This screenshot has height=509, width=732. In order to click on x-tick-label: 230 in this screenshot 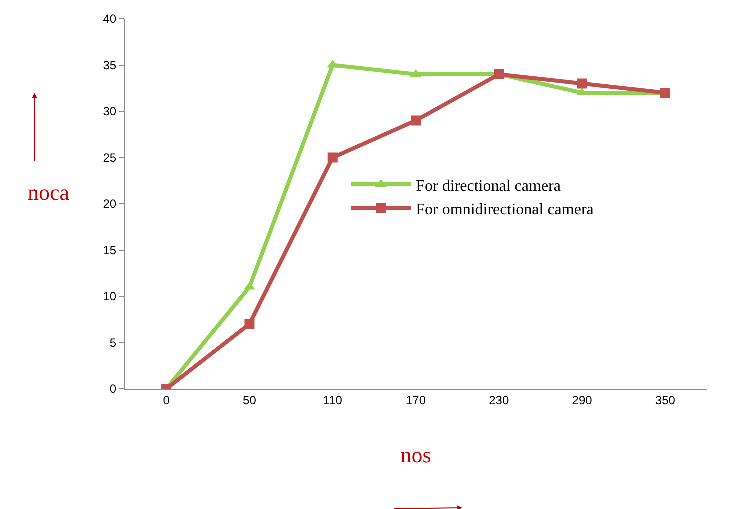, I will do `click(499, 400)`.